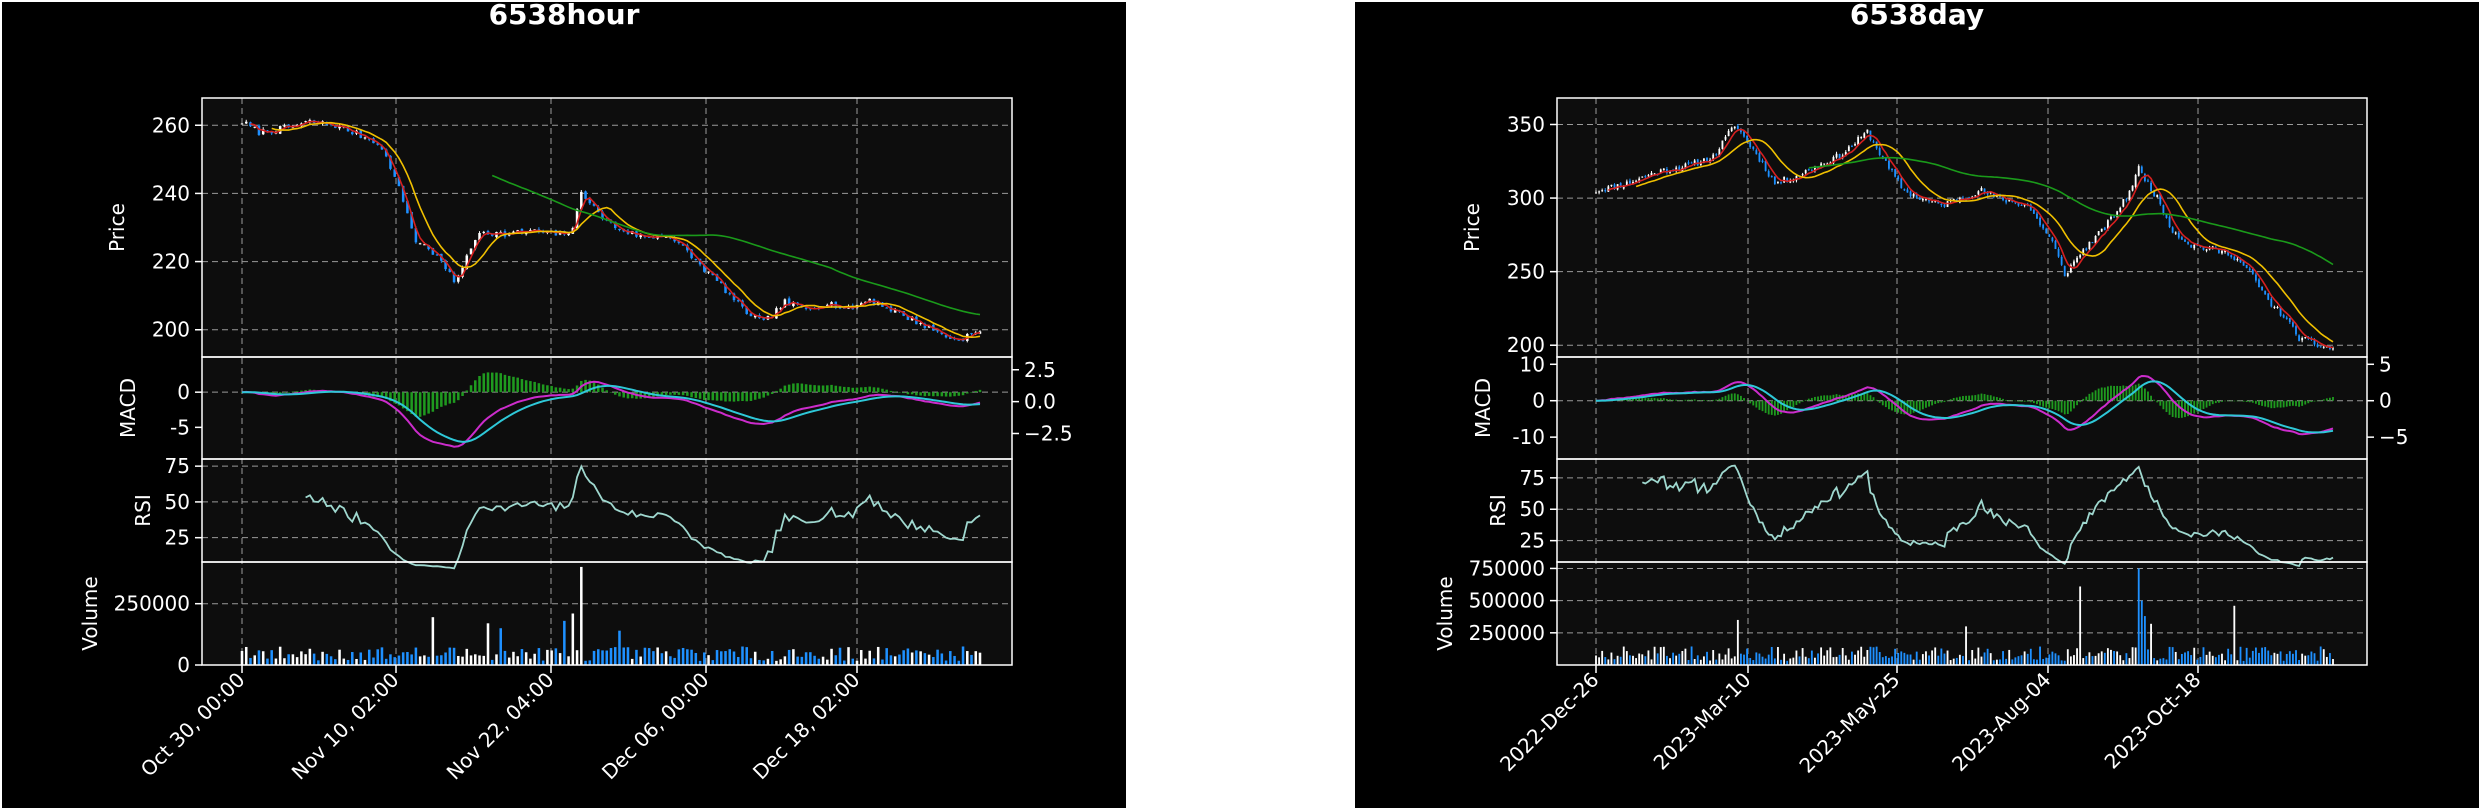 The height and width of the screenshot is (810, 2480). I want to click on price-tick-label: 200, so click(1526, 345).